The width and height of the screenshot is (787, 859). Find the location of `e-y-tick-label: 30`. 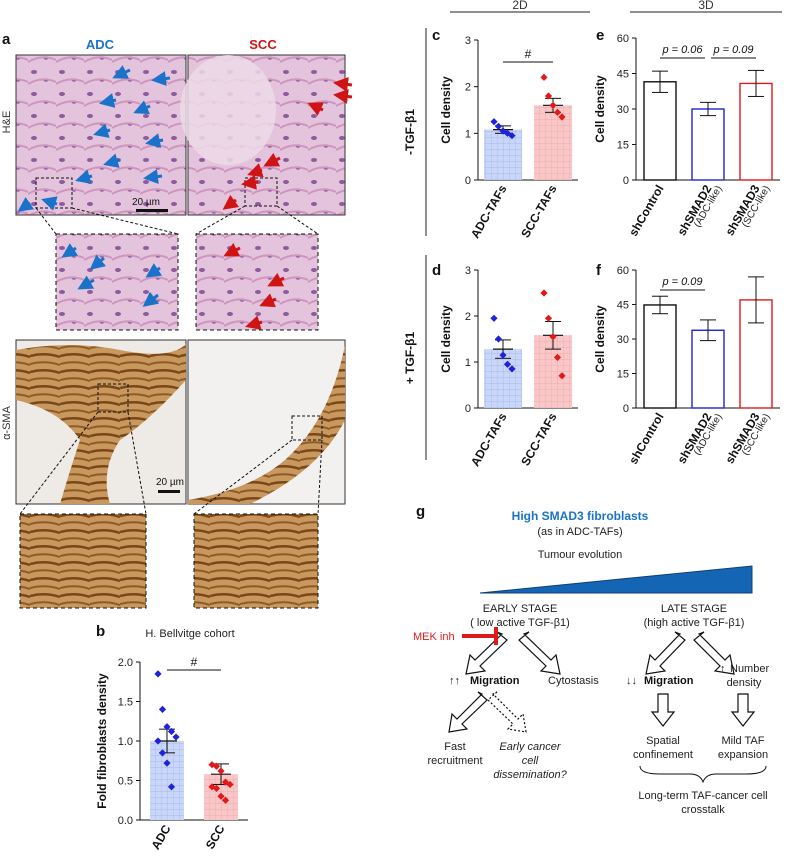

e-y-tick-label: 30 is located at coordinates (623, 110).